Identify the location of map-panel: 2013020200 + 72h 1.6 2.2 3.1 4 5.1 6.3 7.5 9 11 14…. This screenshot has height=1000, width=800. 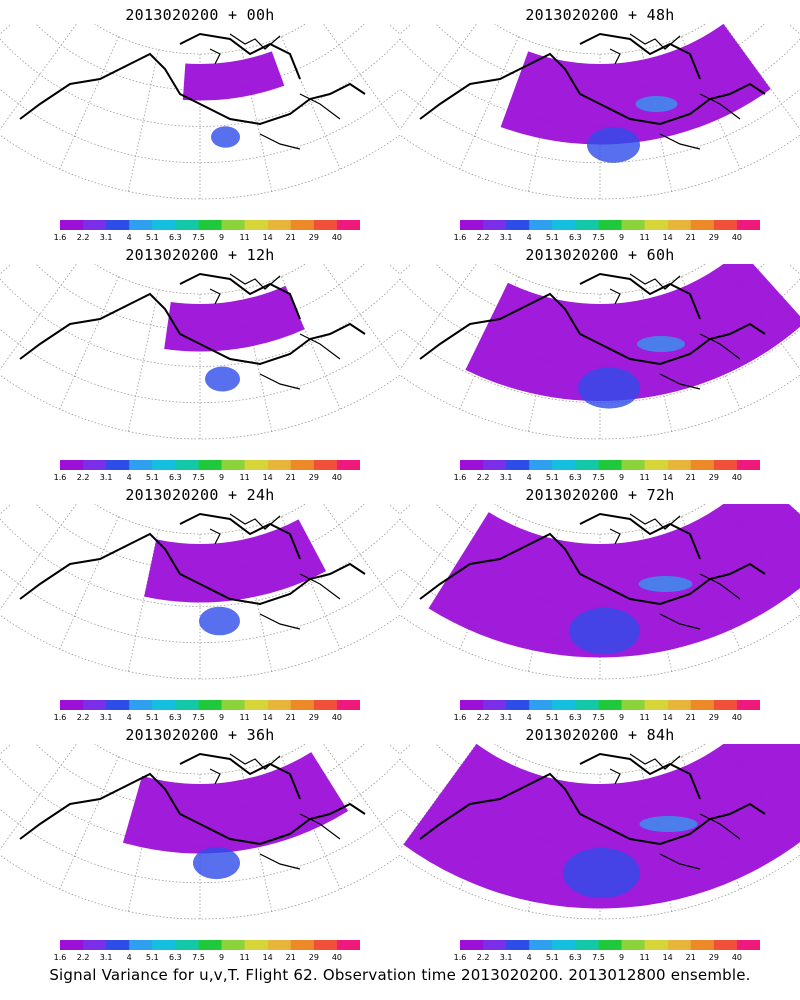
(600, 601).